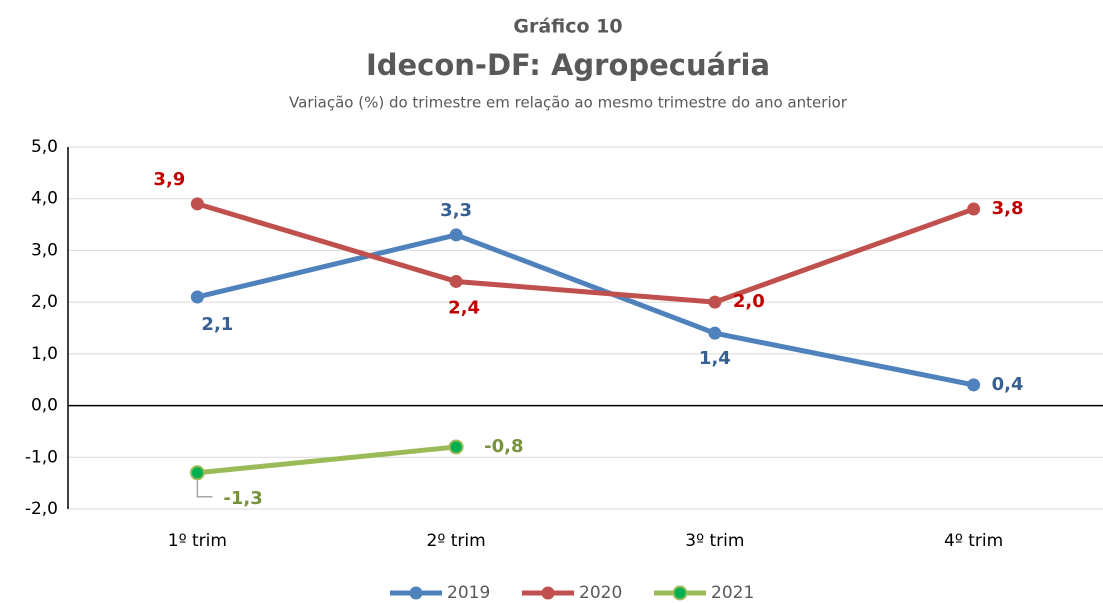 This screenshot has width=1103, height=603. I want to click on x-tick-label: 1º trim, so click(197, 541).